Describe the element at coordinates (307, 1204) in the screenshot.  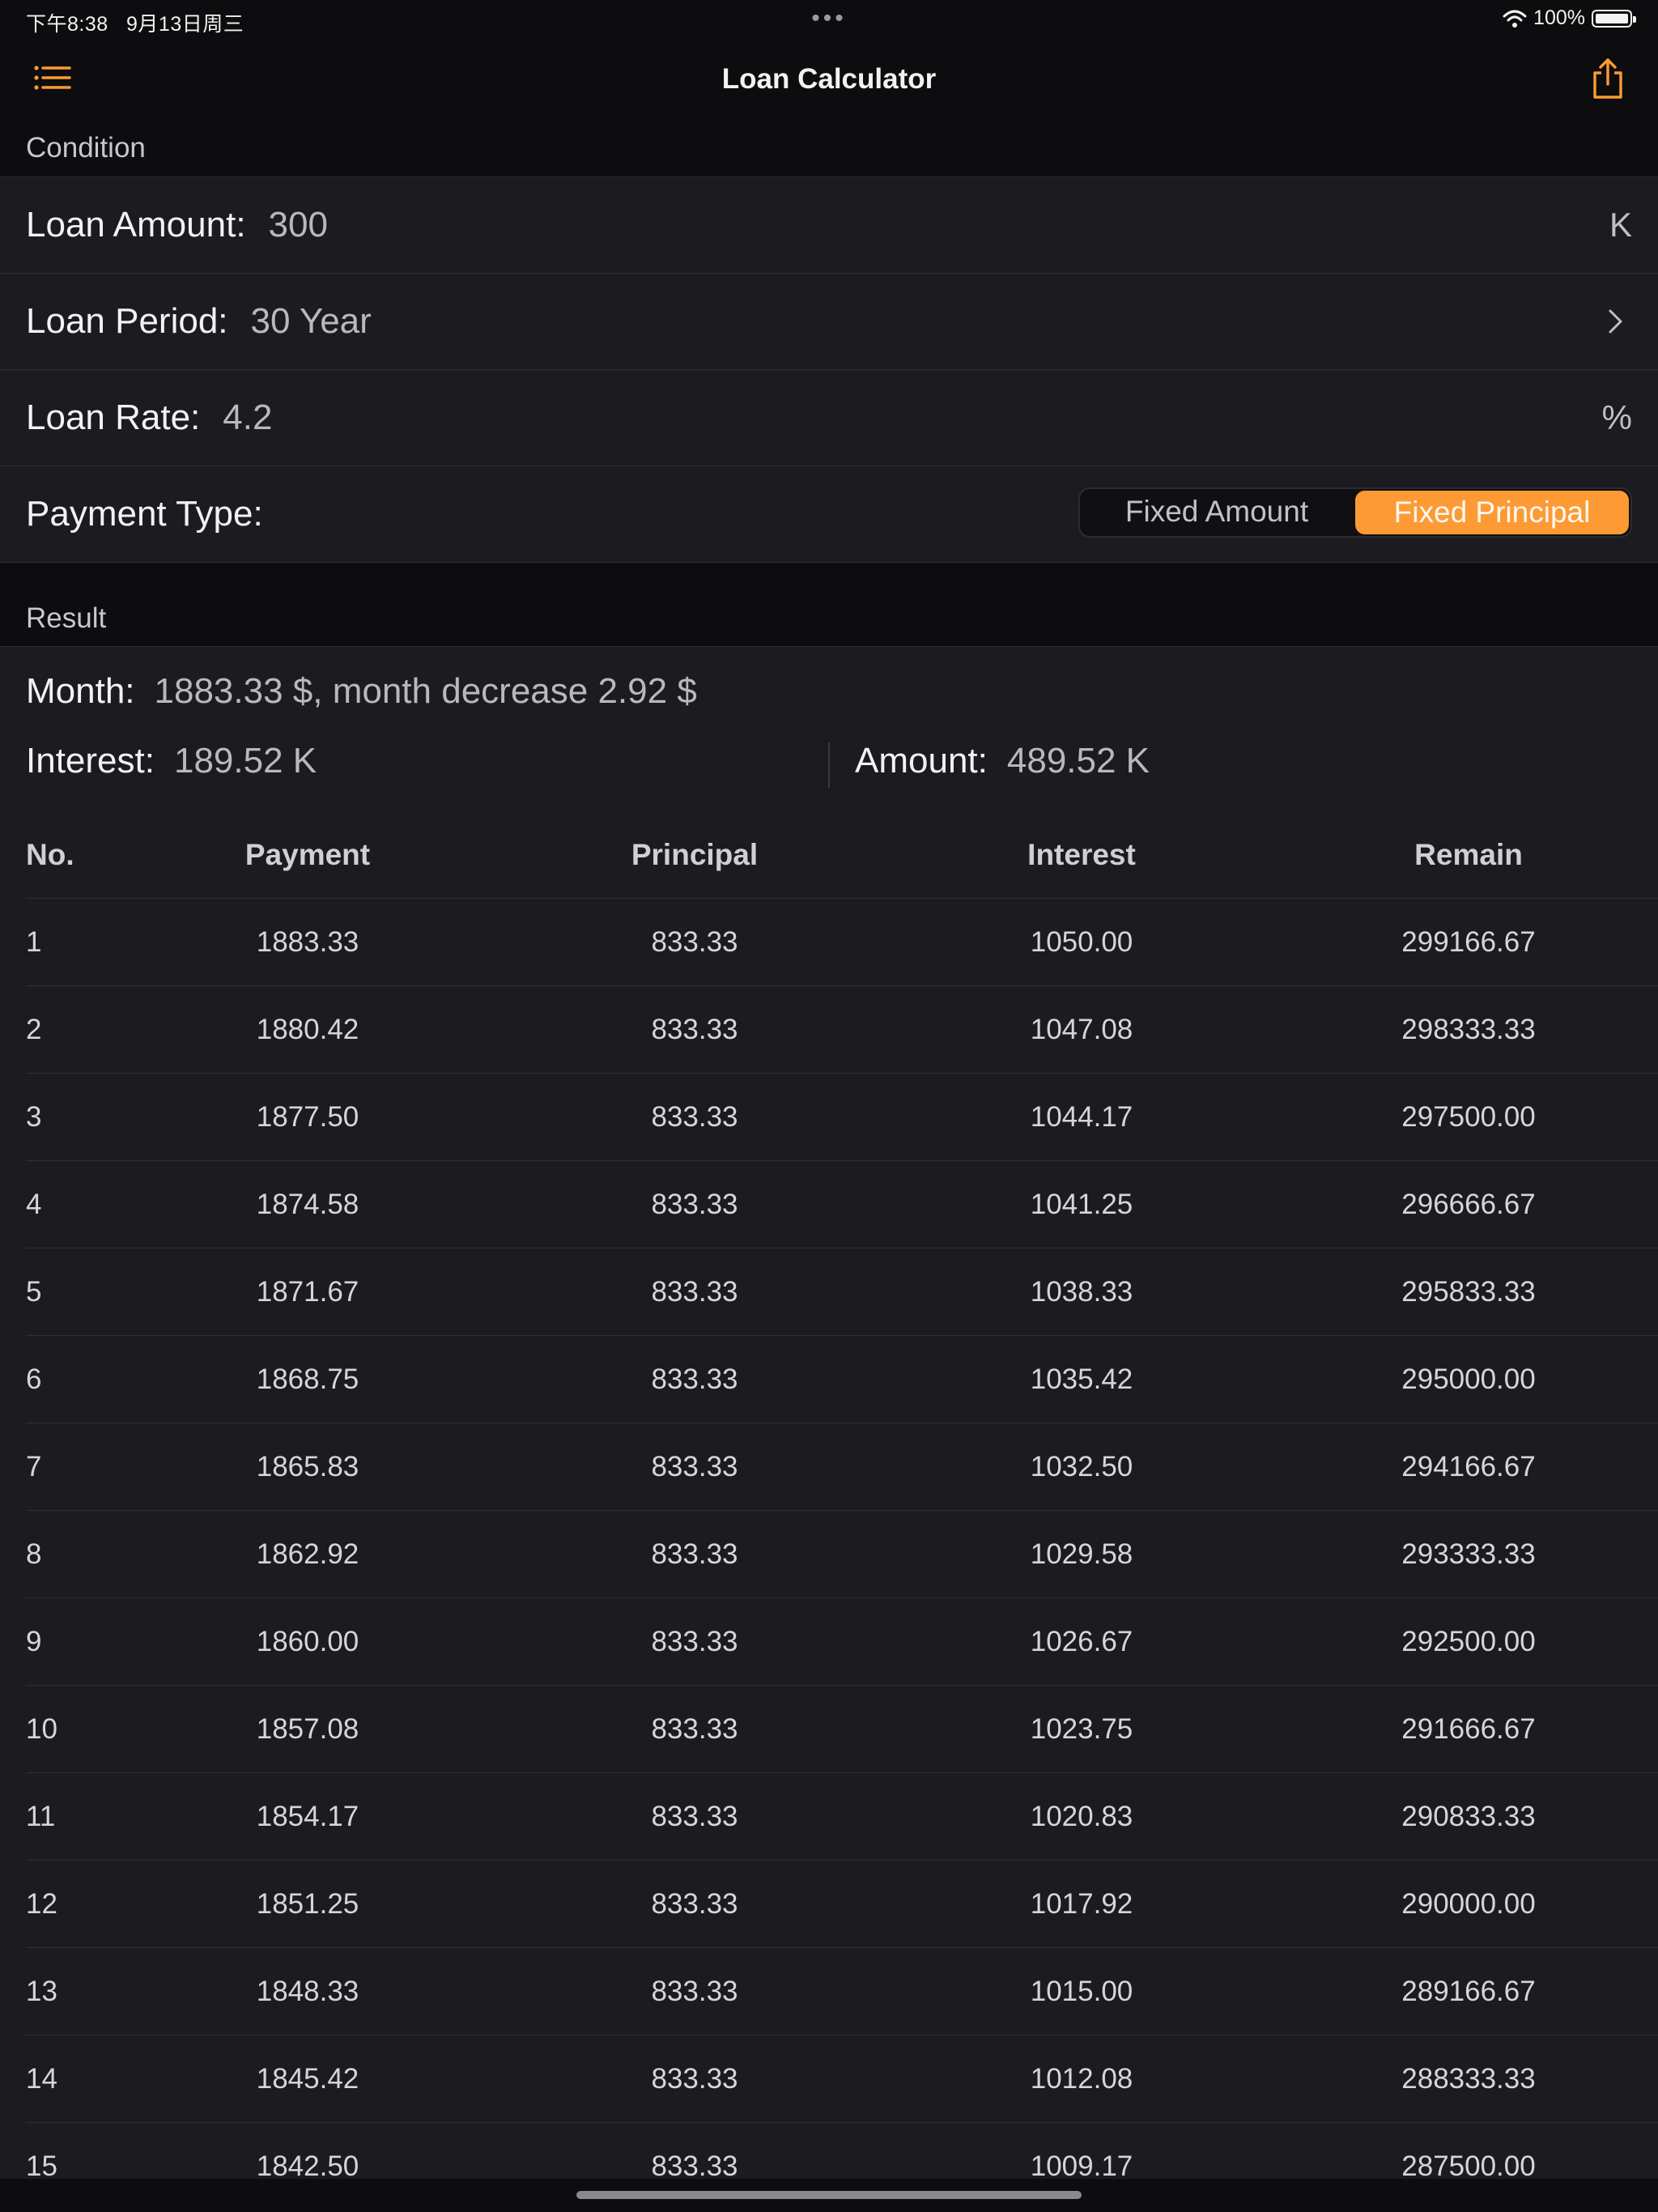
I see `cell-payment: 1874.58` at that location.